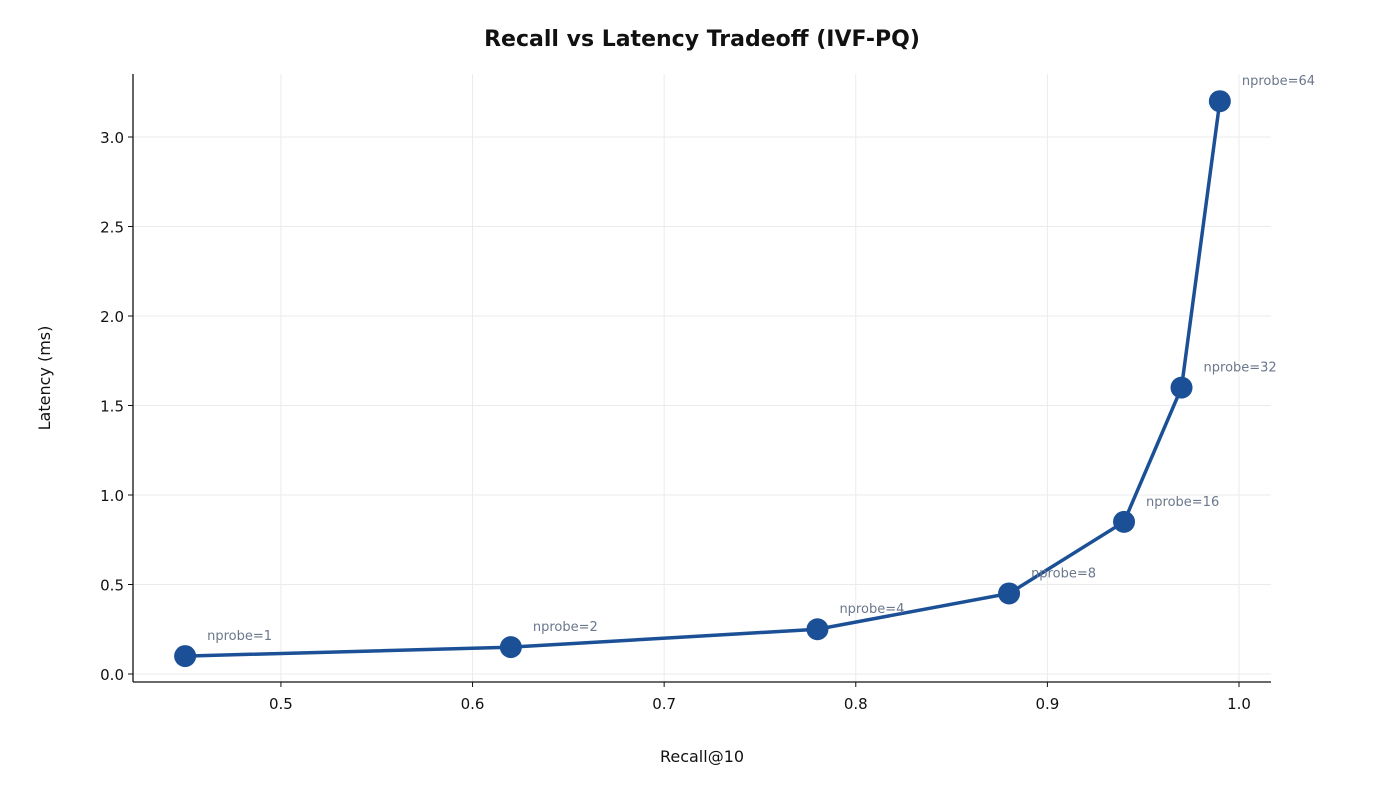 The image size is (1400, 800). Describe the element at coordinates (871, 609) in the screenshot. I see `point-label: nprobe=4` at that location.